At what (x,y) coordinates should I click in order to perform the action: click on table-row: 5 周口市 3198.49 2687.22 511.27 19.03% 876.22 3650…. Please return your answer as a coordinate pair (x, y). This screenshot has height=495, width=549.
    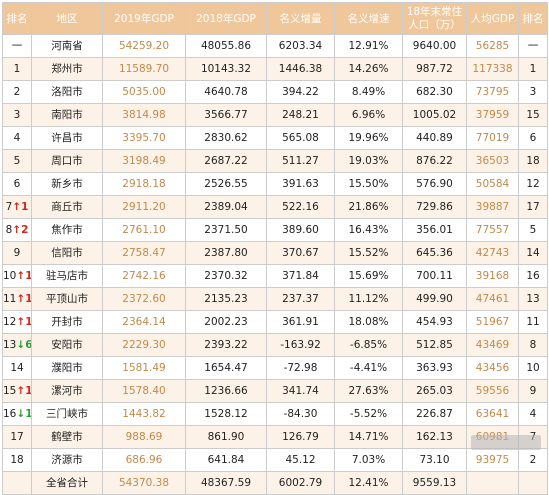
    Looking at the image, I should click on (275, 161).